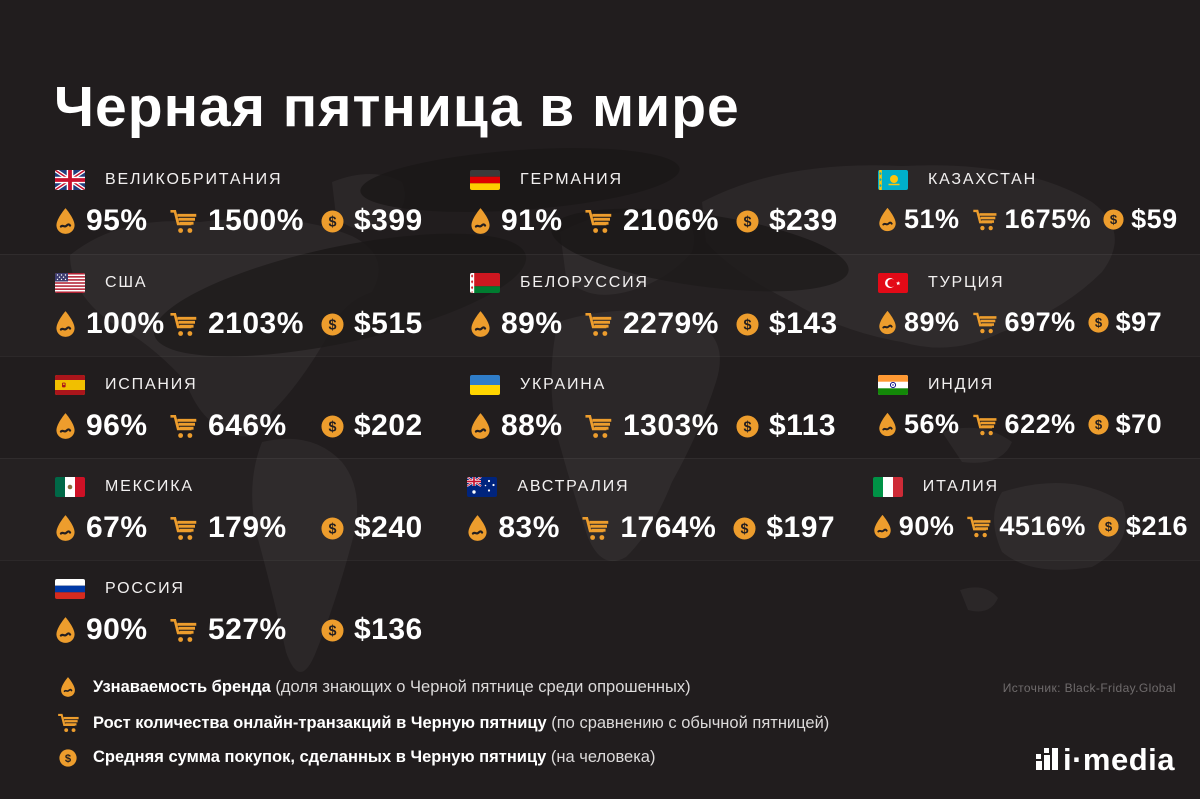  What do you see at coordinates (145, 588) in the screenshot?
I see `country-name: РОССИЯ` at bounding box center [145, 588].